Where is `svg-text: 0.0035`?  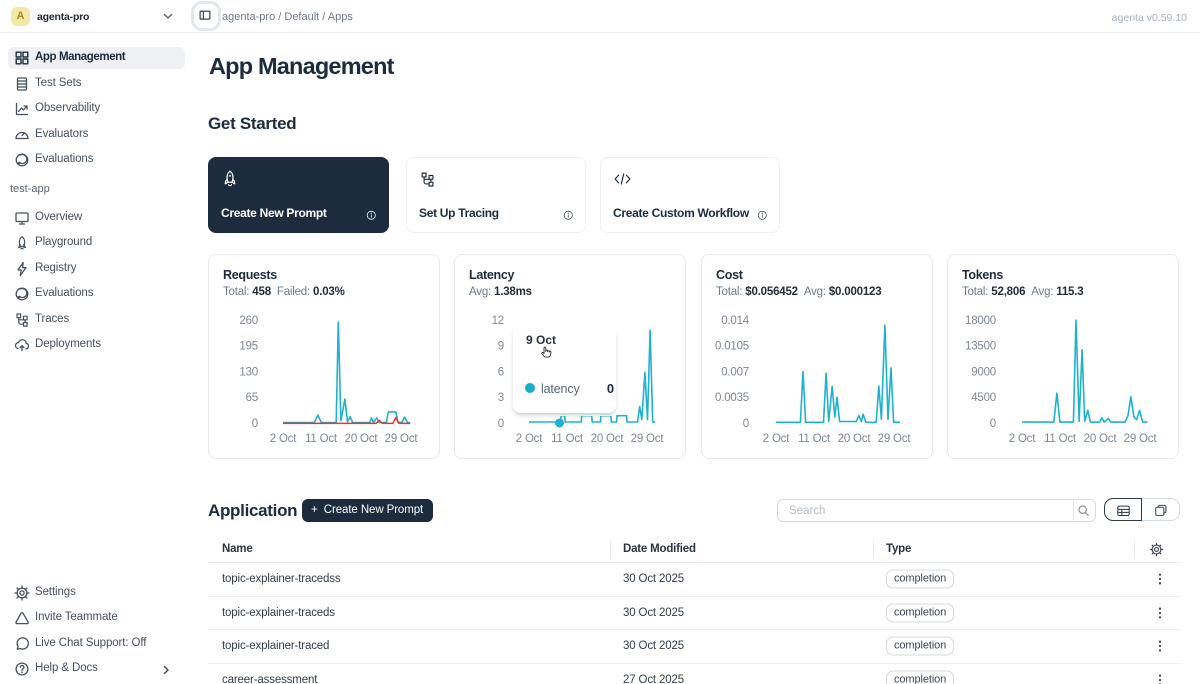
svg-text: 0.0035 is located at coordinates (732, 398).